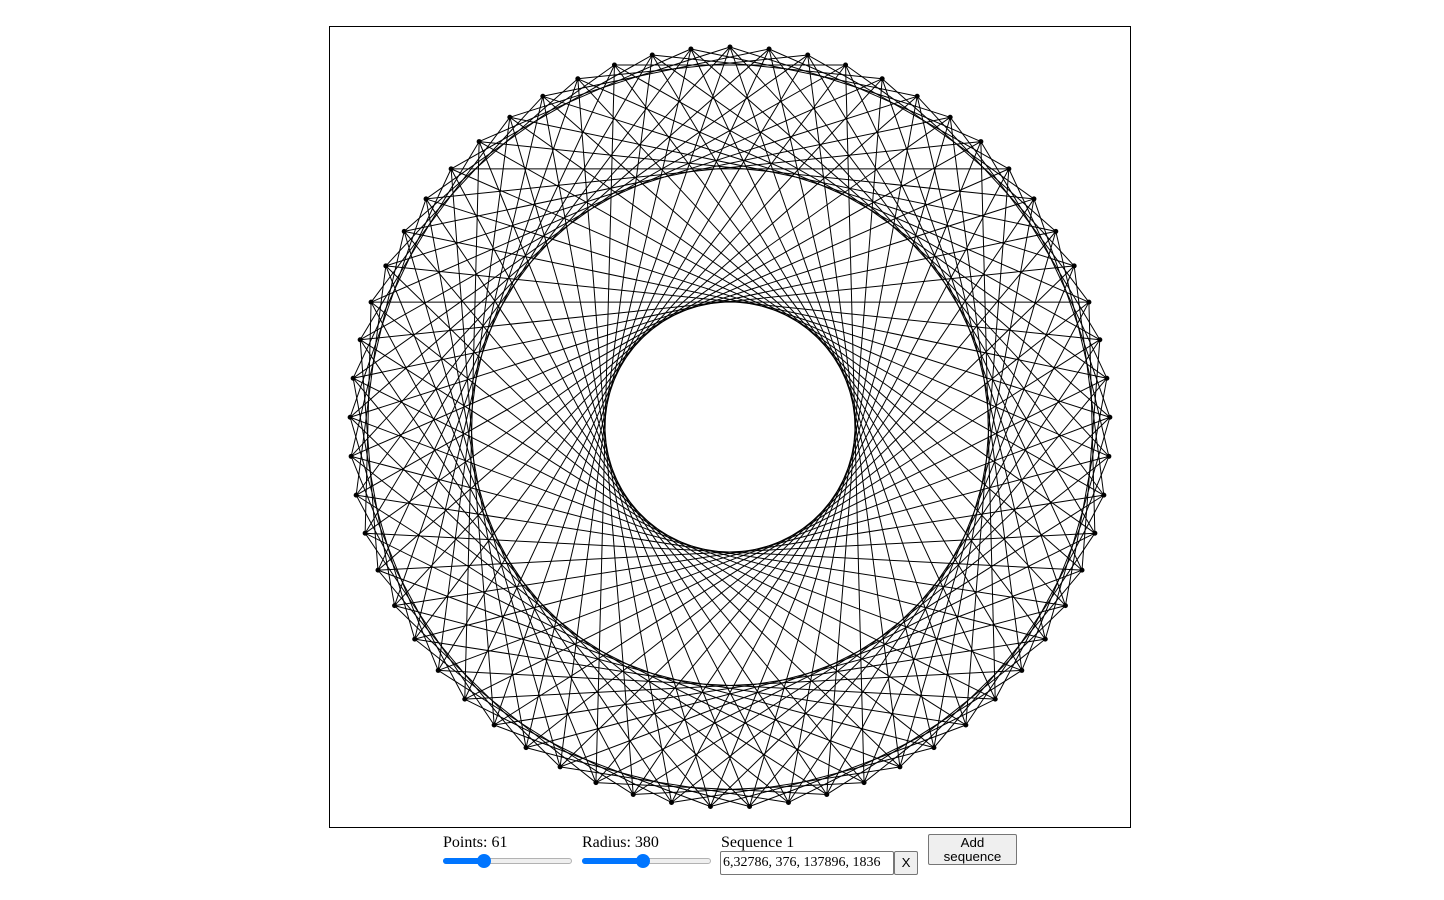  What do you see at coordinates (758, 842) in the screenshot?
I see `sequence-label: Sequence 1` at bounding box center [758, 842].